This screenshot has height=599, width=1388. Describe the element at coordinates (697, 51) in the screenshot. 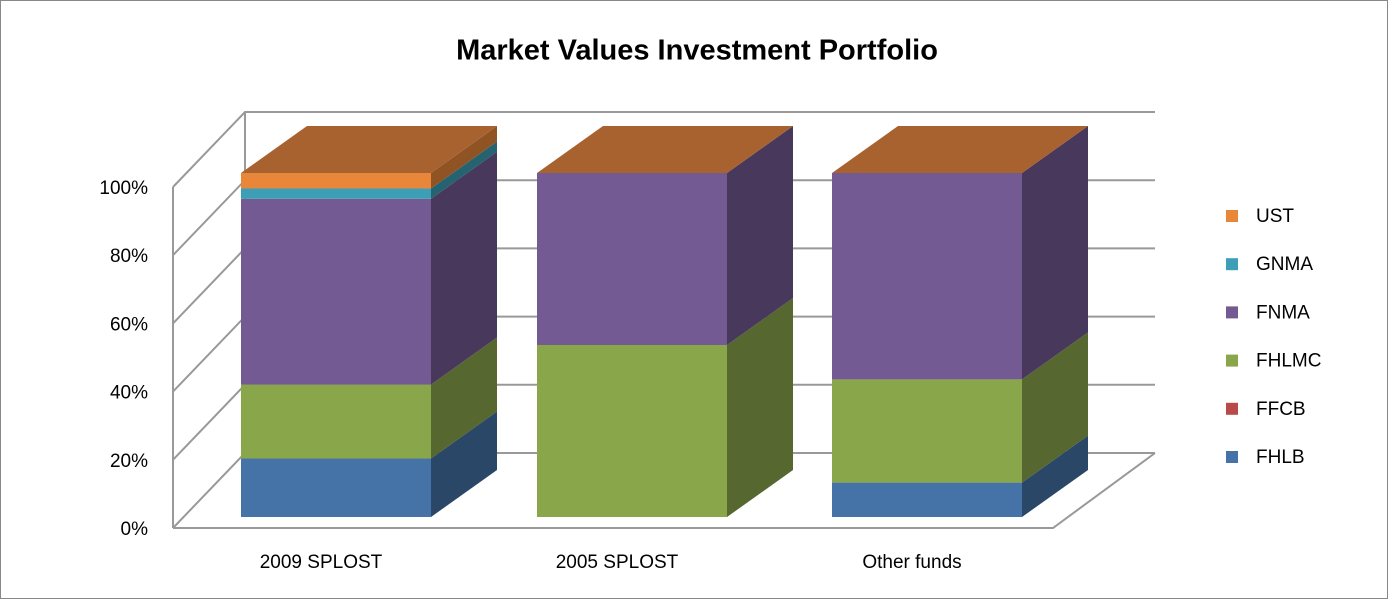

I see `chart-title: Market Values Investment Portfolio` at that location.